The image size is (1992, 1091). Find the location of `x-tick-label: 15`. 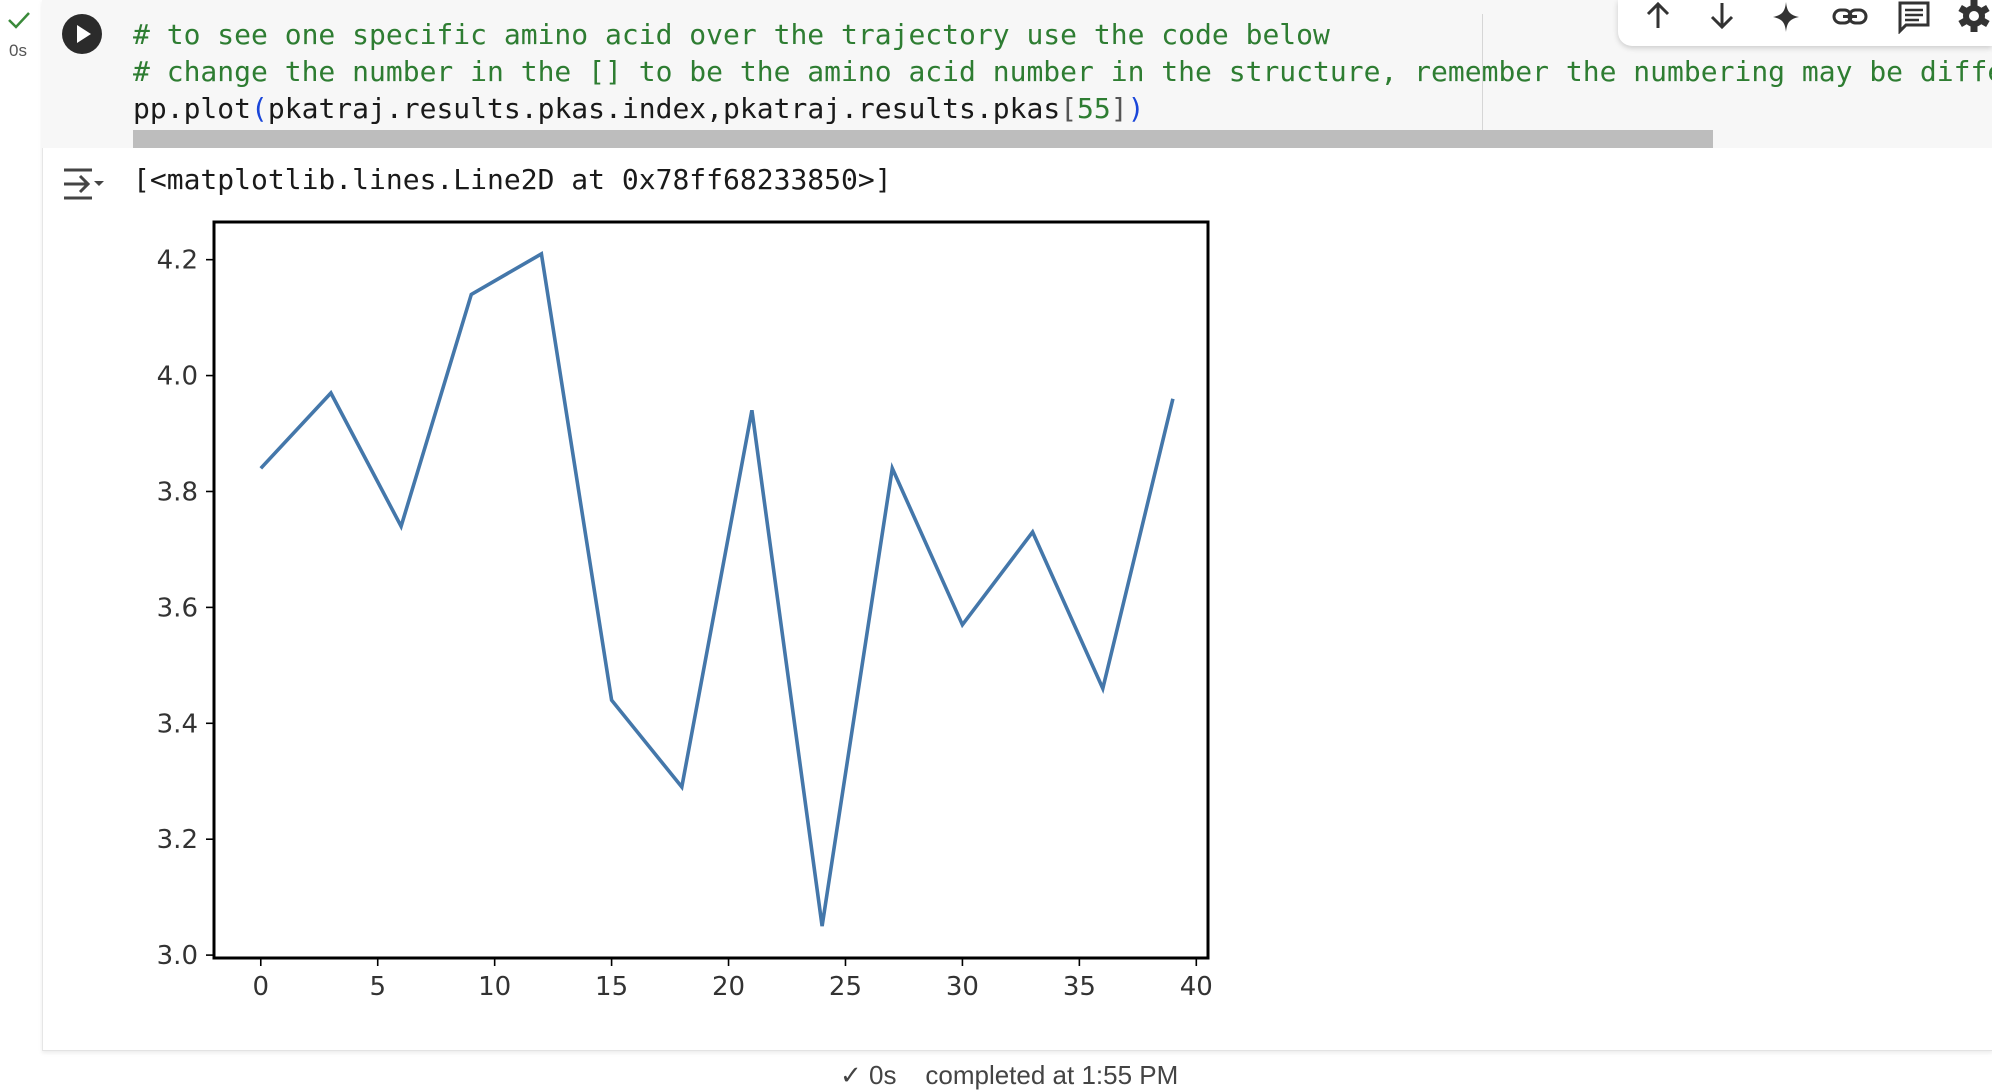

x-tick-label: 15 is located at coordinates (611, 987).